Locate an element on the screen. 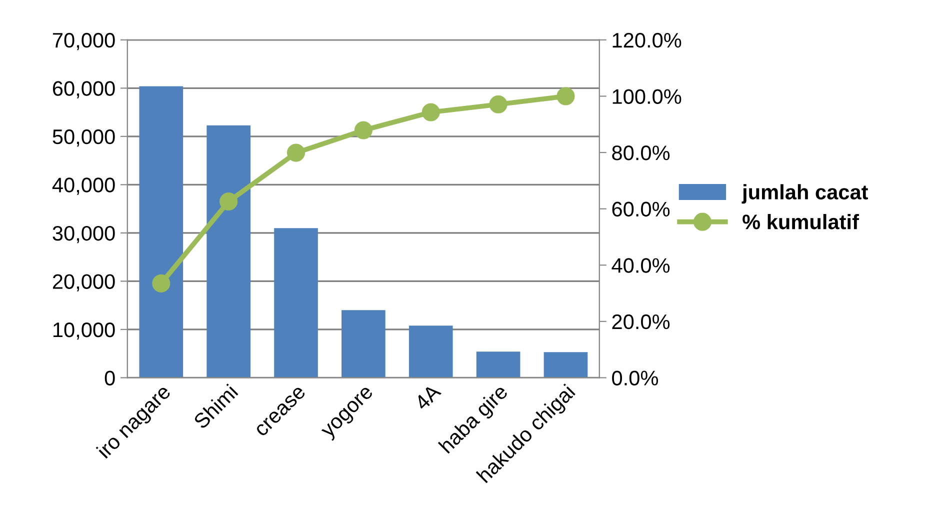  y-tick-label: 70,000 is located at coordinates (83, 41).